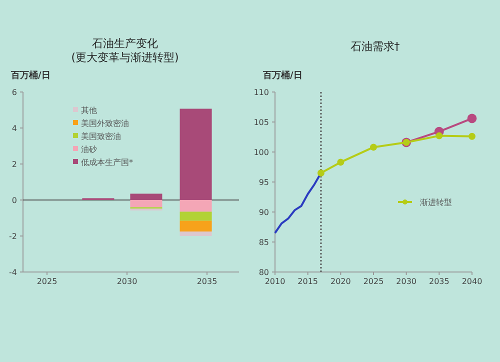  What do you see at coordinates (89, 149) in the screenshot?
I see `legend-label: 油砂` at bounding box center [89, 149].